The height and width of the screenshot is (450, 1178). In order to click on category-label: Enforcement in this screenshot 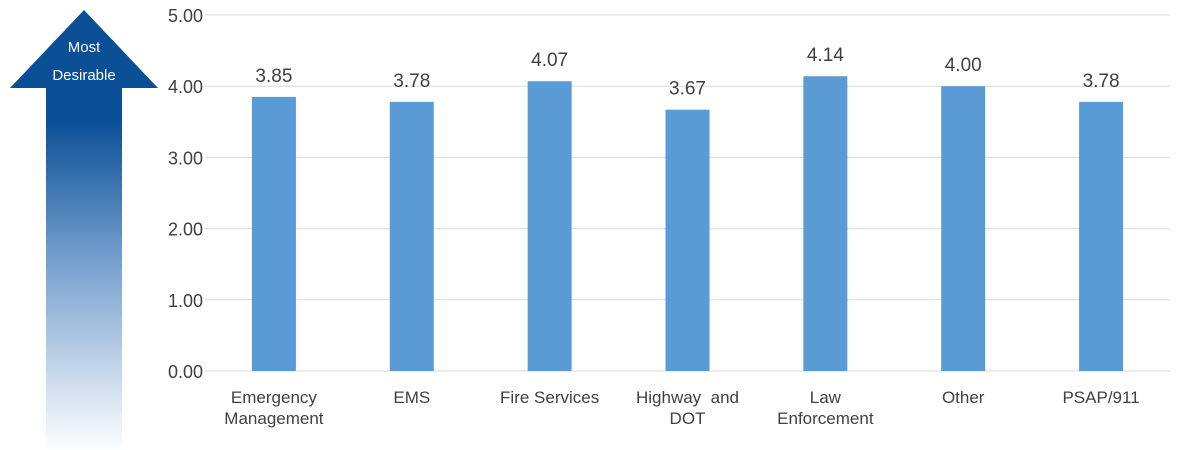, I will do `click(825, 418)`.